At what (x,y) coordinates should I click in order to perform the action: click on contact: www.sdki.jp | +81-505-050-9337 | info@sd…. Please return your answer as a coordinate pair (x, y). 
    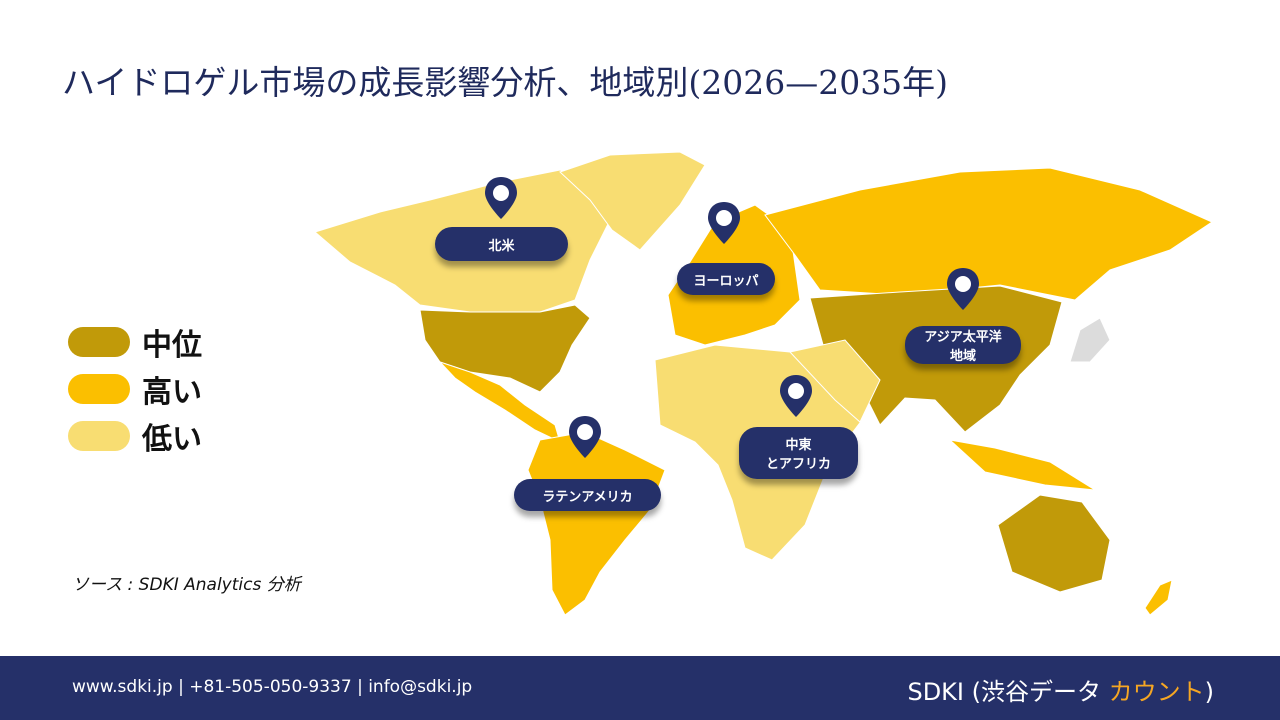
    Looking at the image, I should click on (272, 687).